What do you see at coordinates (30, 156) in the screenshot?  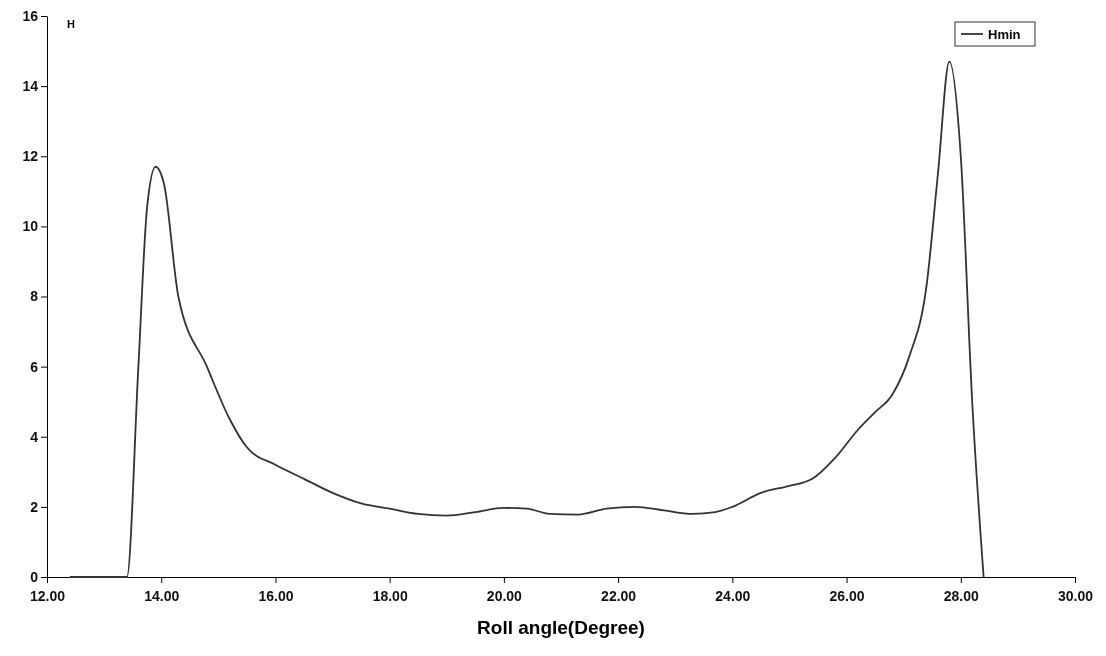 I see `y-tick-label: 12` at bounding box center [30, 156].